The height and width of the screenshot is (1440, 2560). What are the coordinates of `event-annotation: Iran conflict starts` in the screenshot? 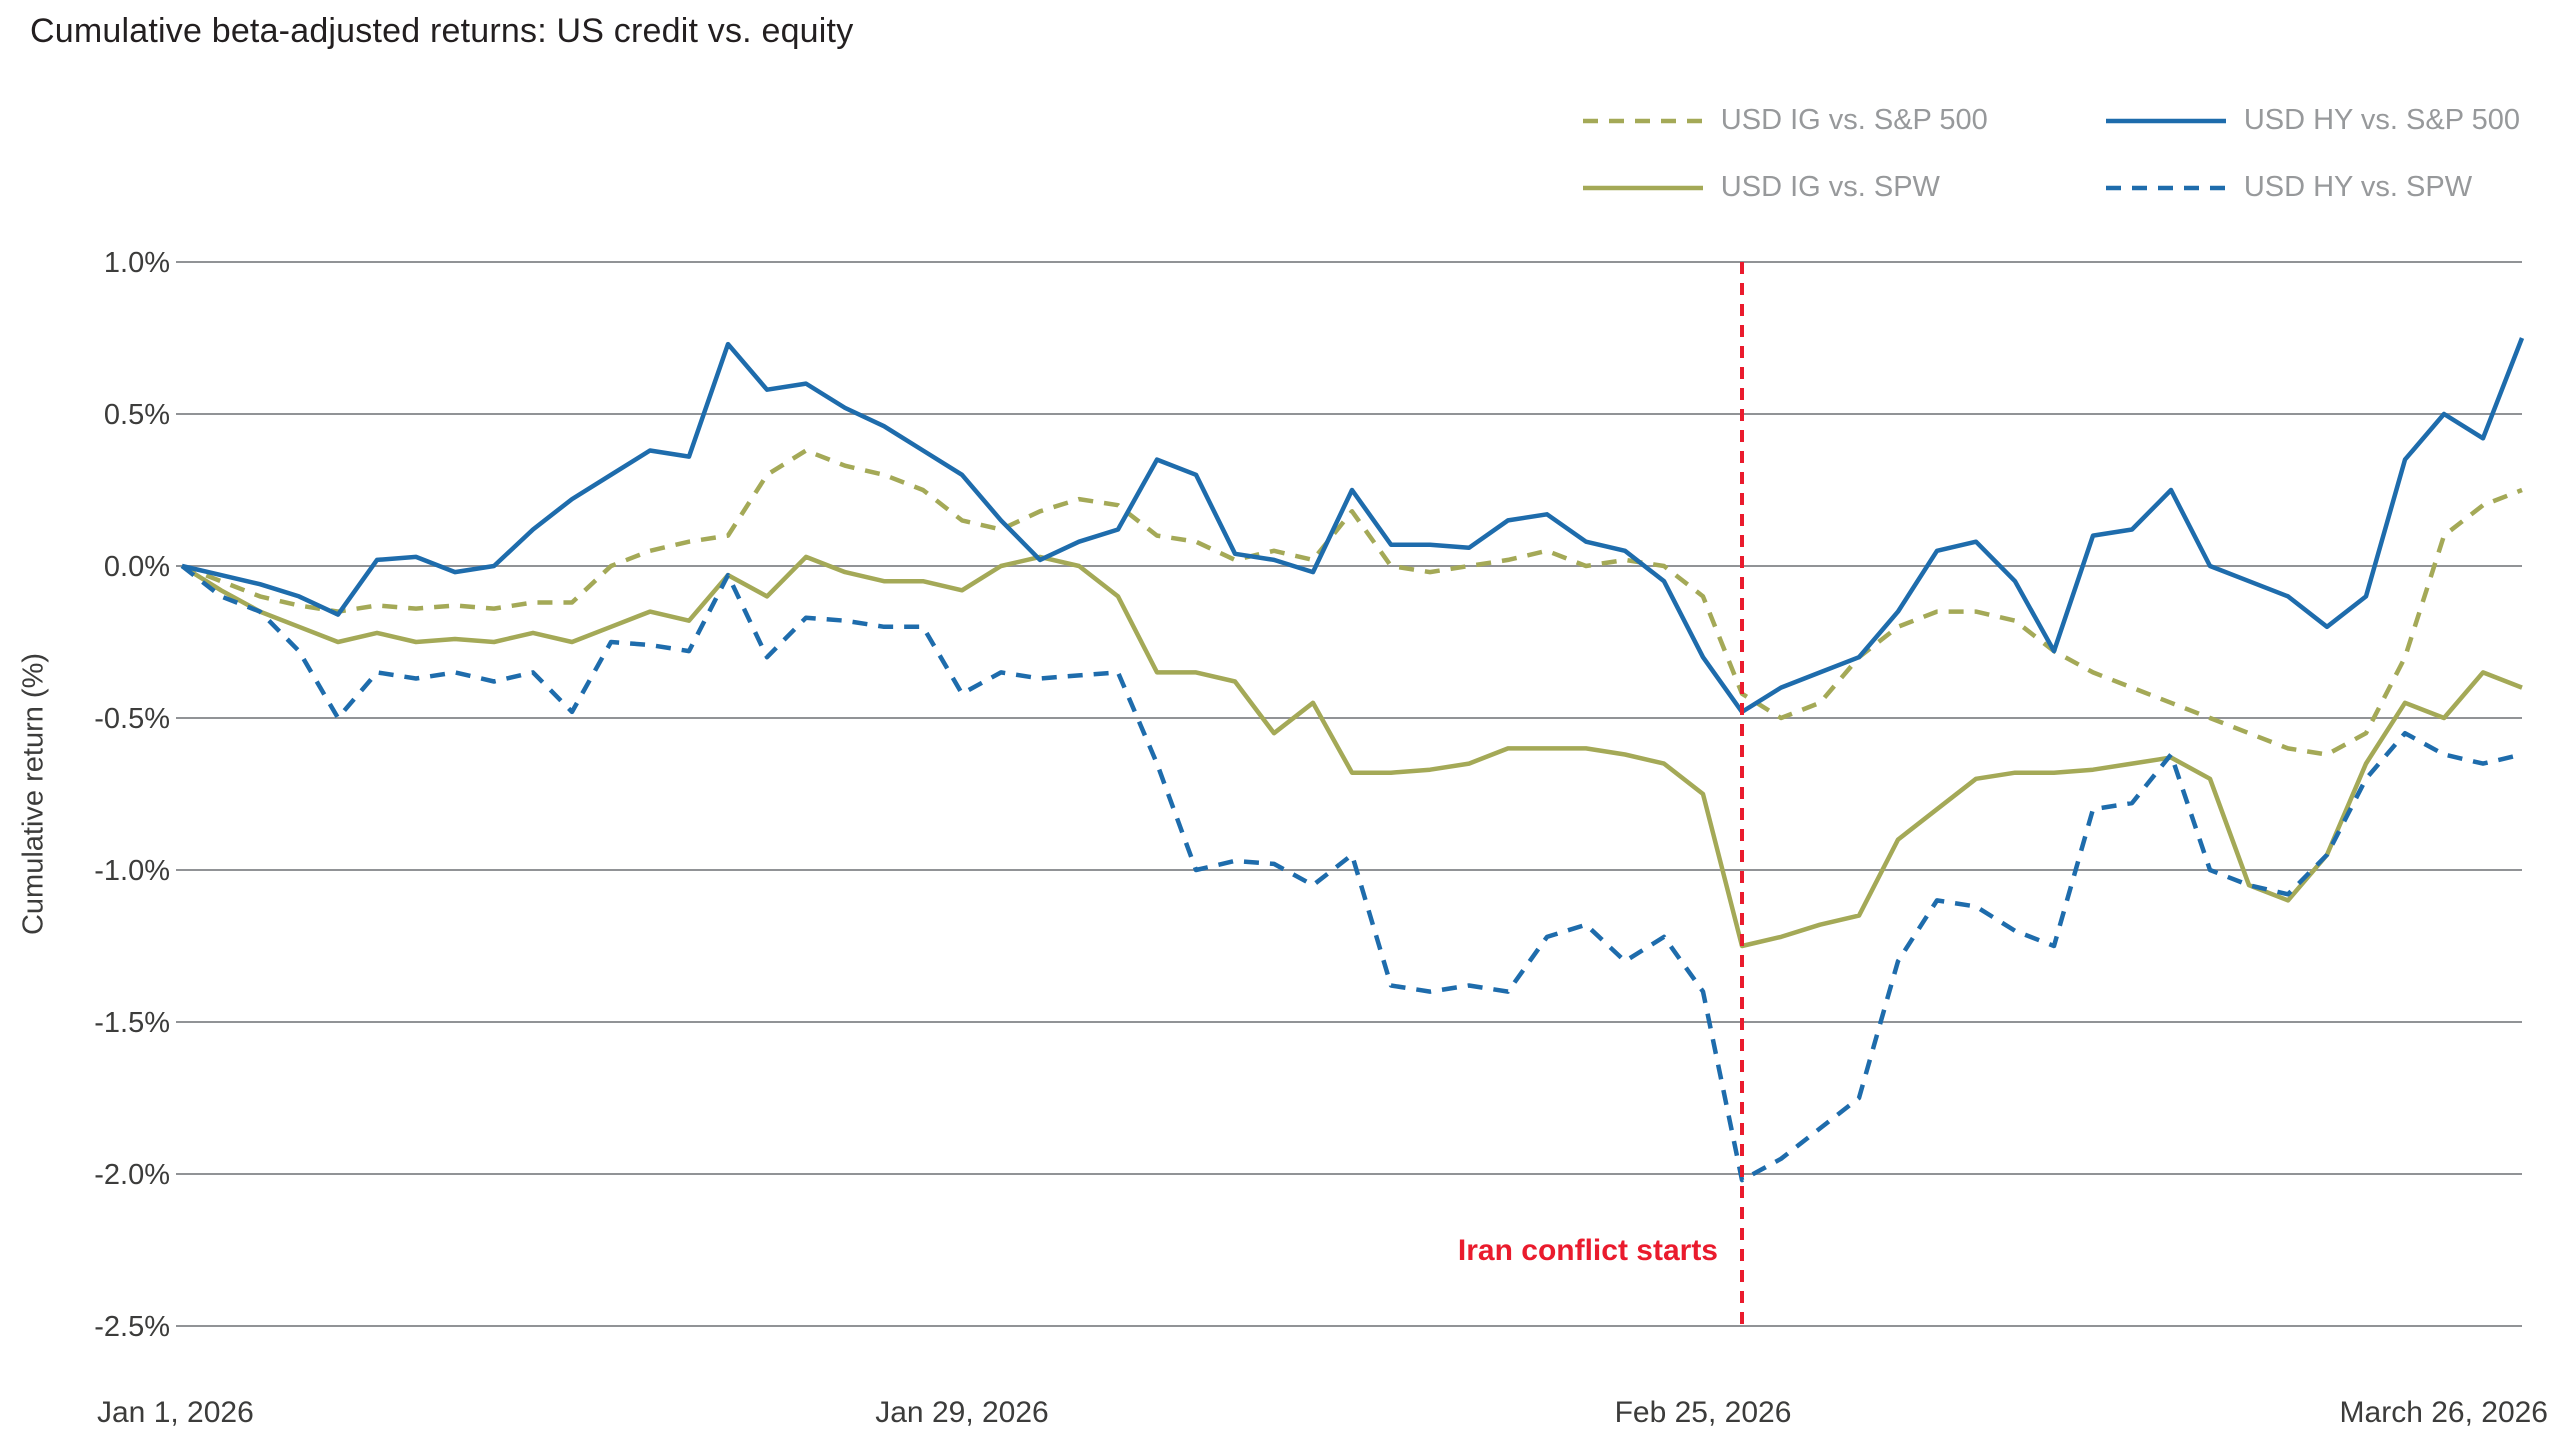 It's located at (1588, 1250).